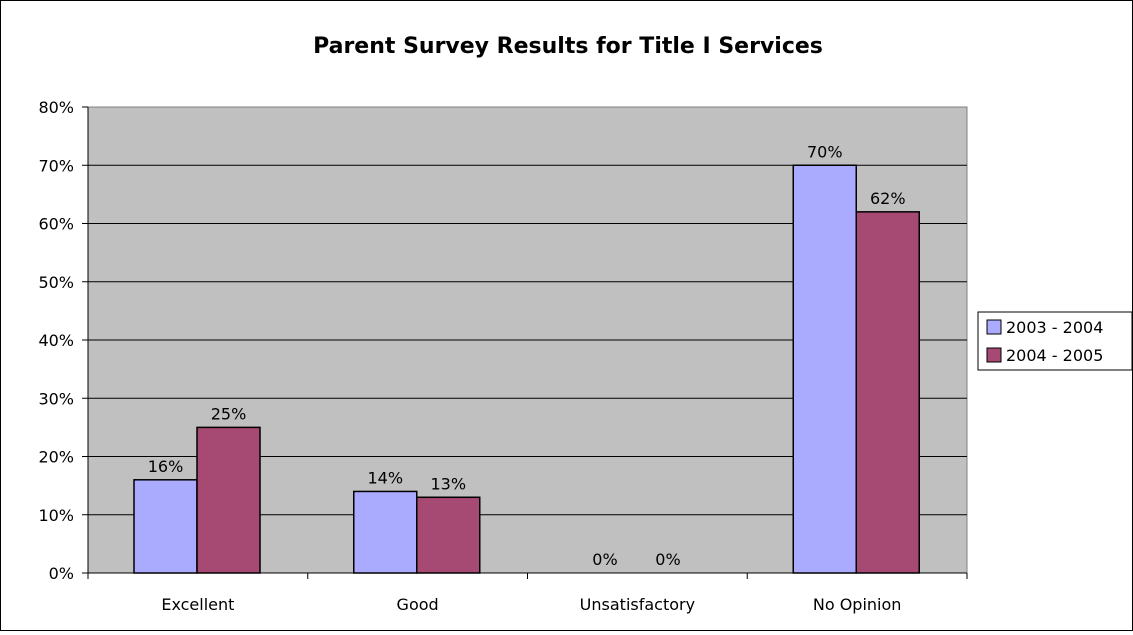 The image size is (1133, 635). Describe the element at coordinates (56, 398) in the screenshot. I see `y-tick-label: 30%` at that location.